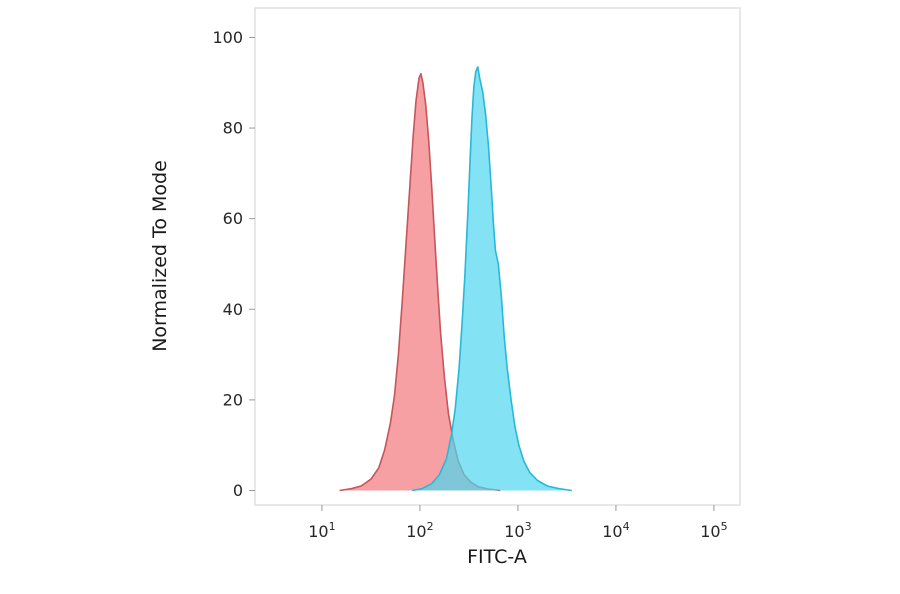 This screenshot has width=900, height=594. I want to click on x-tick-label: 10², so click(419, 530).